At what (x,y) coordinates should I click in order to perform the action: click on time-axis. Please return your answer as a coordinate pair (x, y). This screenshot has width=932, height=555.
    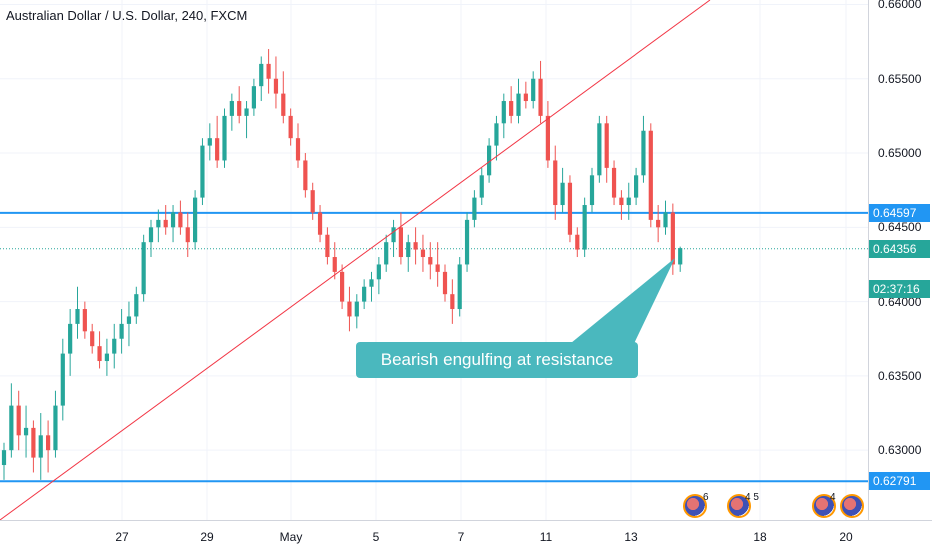
    Looking at the image, I should click on (466, 535).